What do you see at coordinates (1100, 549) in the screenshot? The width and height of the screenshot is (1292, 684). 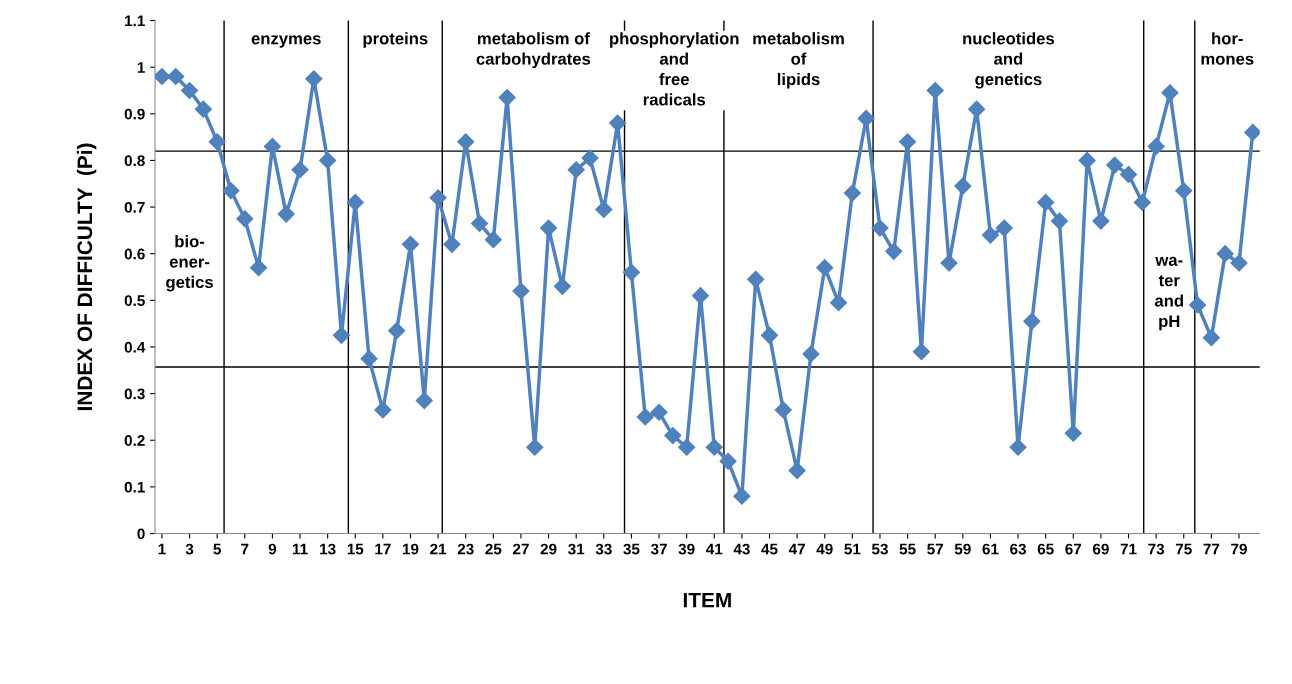 I see `x-tick-label: 69` at bounding box center [1100, 549].